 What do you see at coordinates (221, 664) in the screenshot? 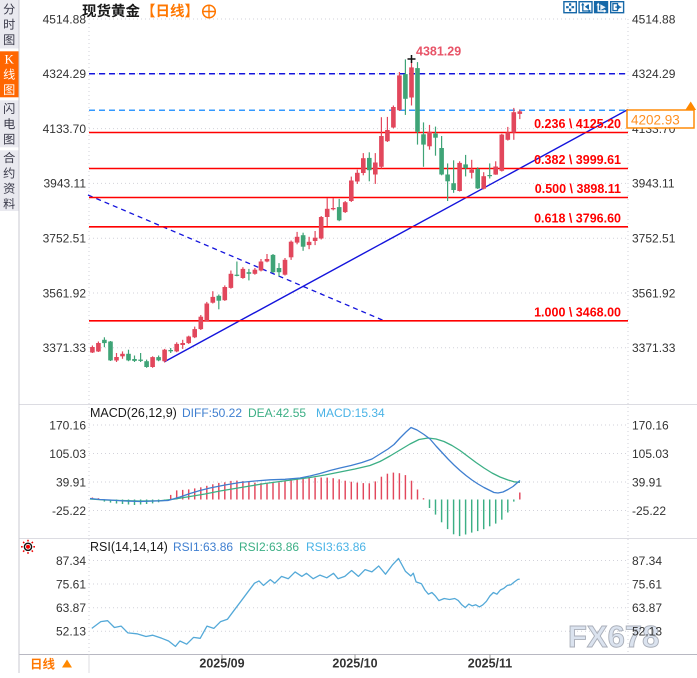
I see `svg-text: 2025/09` at bounding box center [221, 664].